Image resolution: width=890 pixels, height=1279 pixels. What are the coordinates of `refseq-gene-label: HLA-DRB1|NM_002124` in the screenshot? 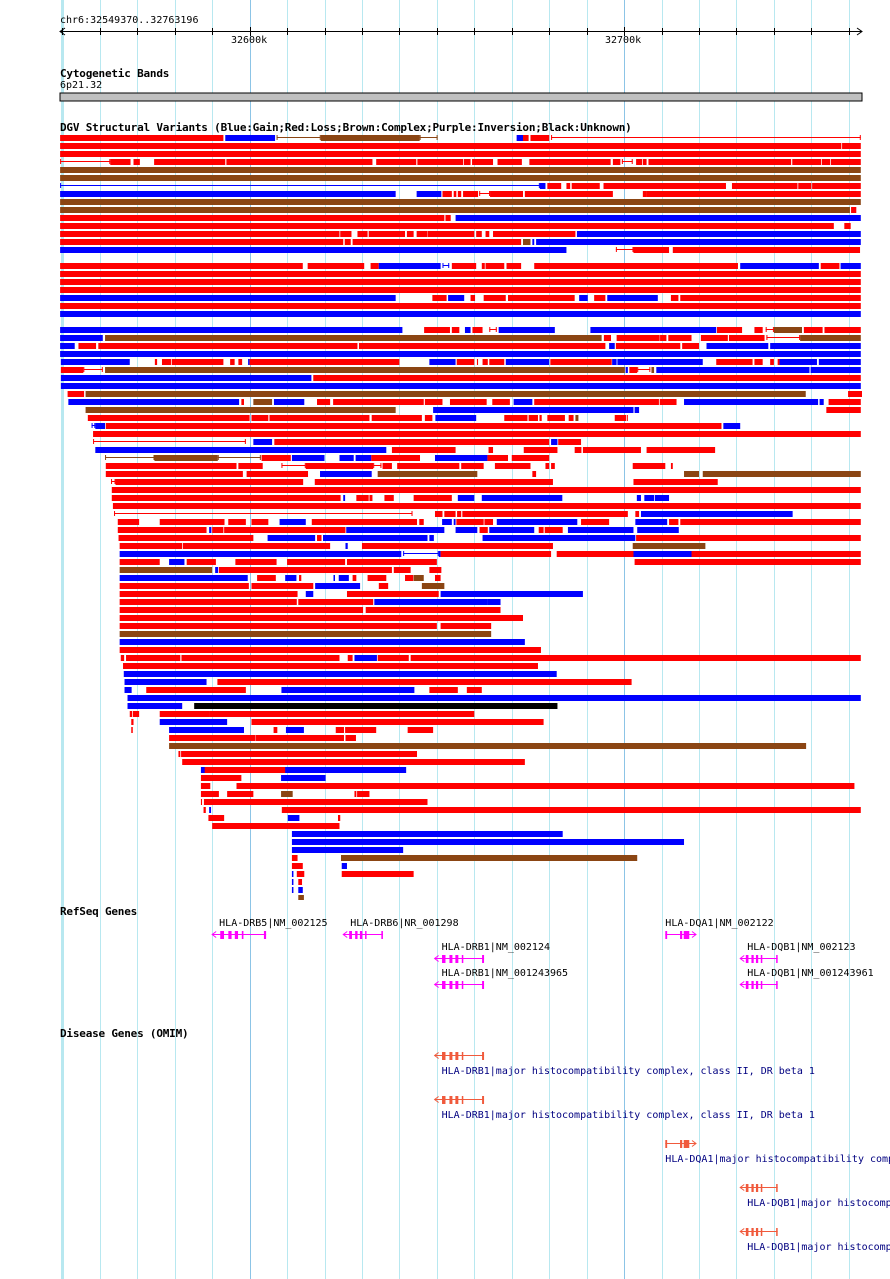 It's located at (495, 947).